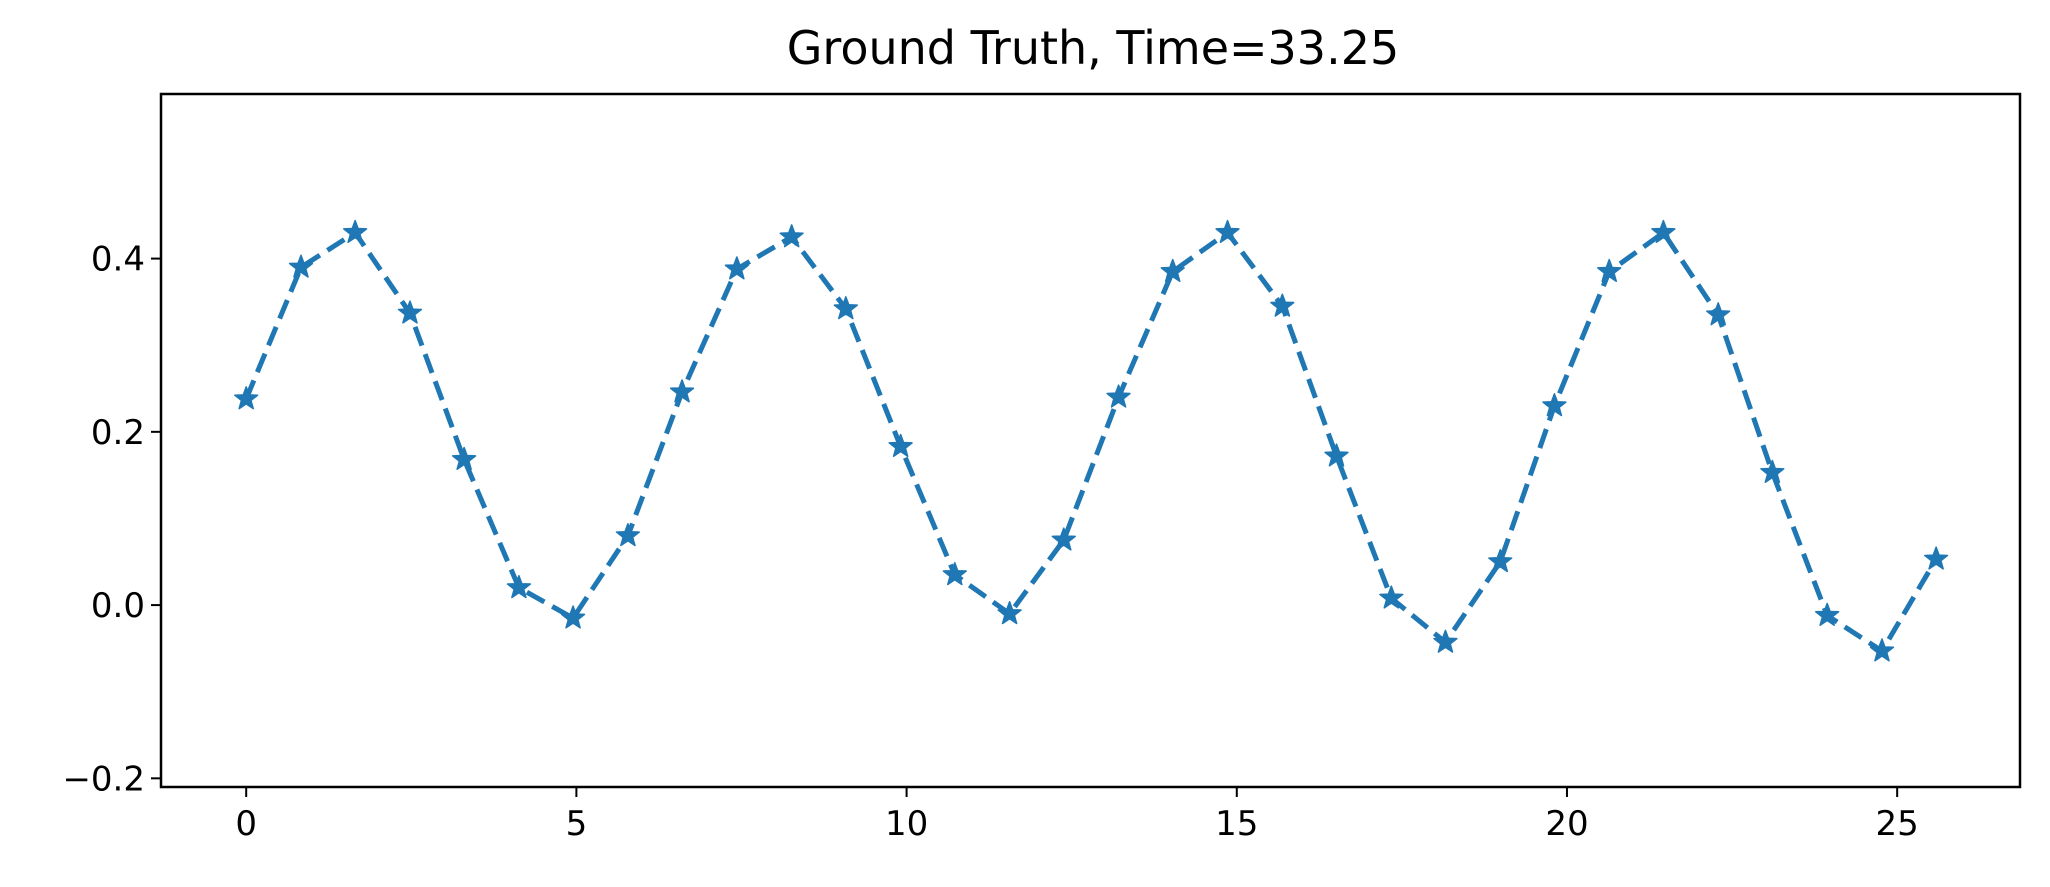 This screenshot has width=2050, height=887. What do you see at coordinates (103, 779) in the screenshot?
I see `y-tick-label: −0.2` at bounding box center [103, 779].